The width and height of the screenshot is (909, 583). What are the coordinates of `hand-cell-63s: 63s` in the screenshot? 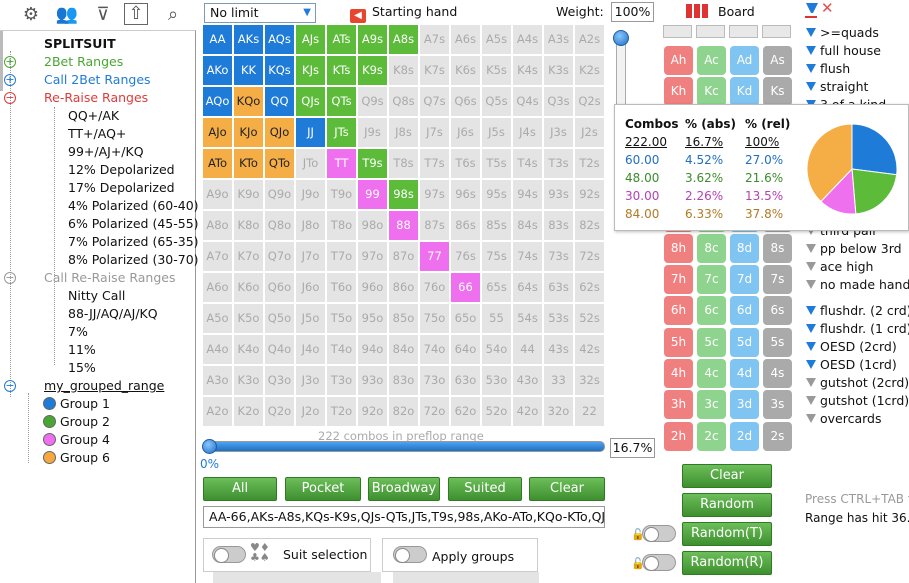 It's located at (558, 287).